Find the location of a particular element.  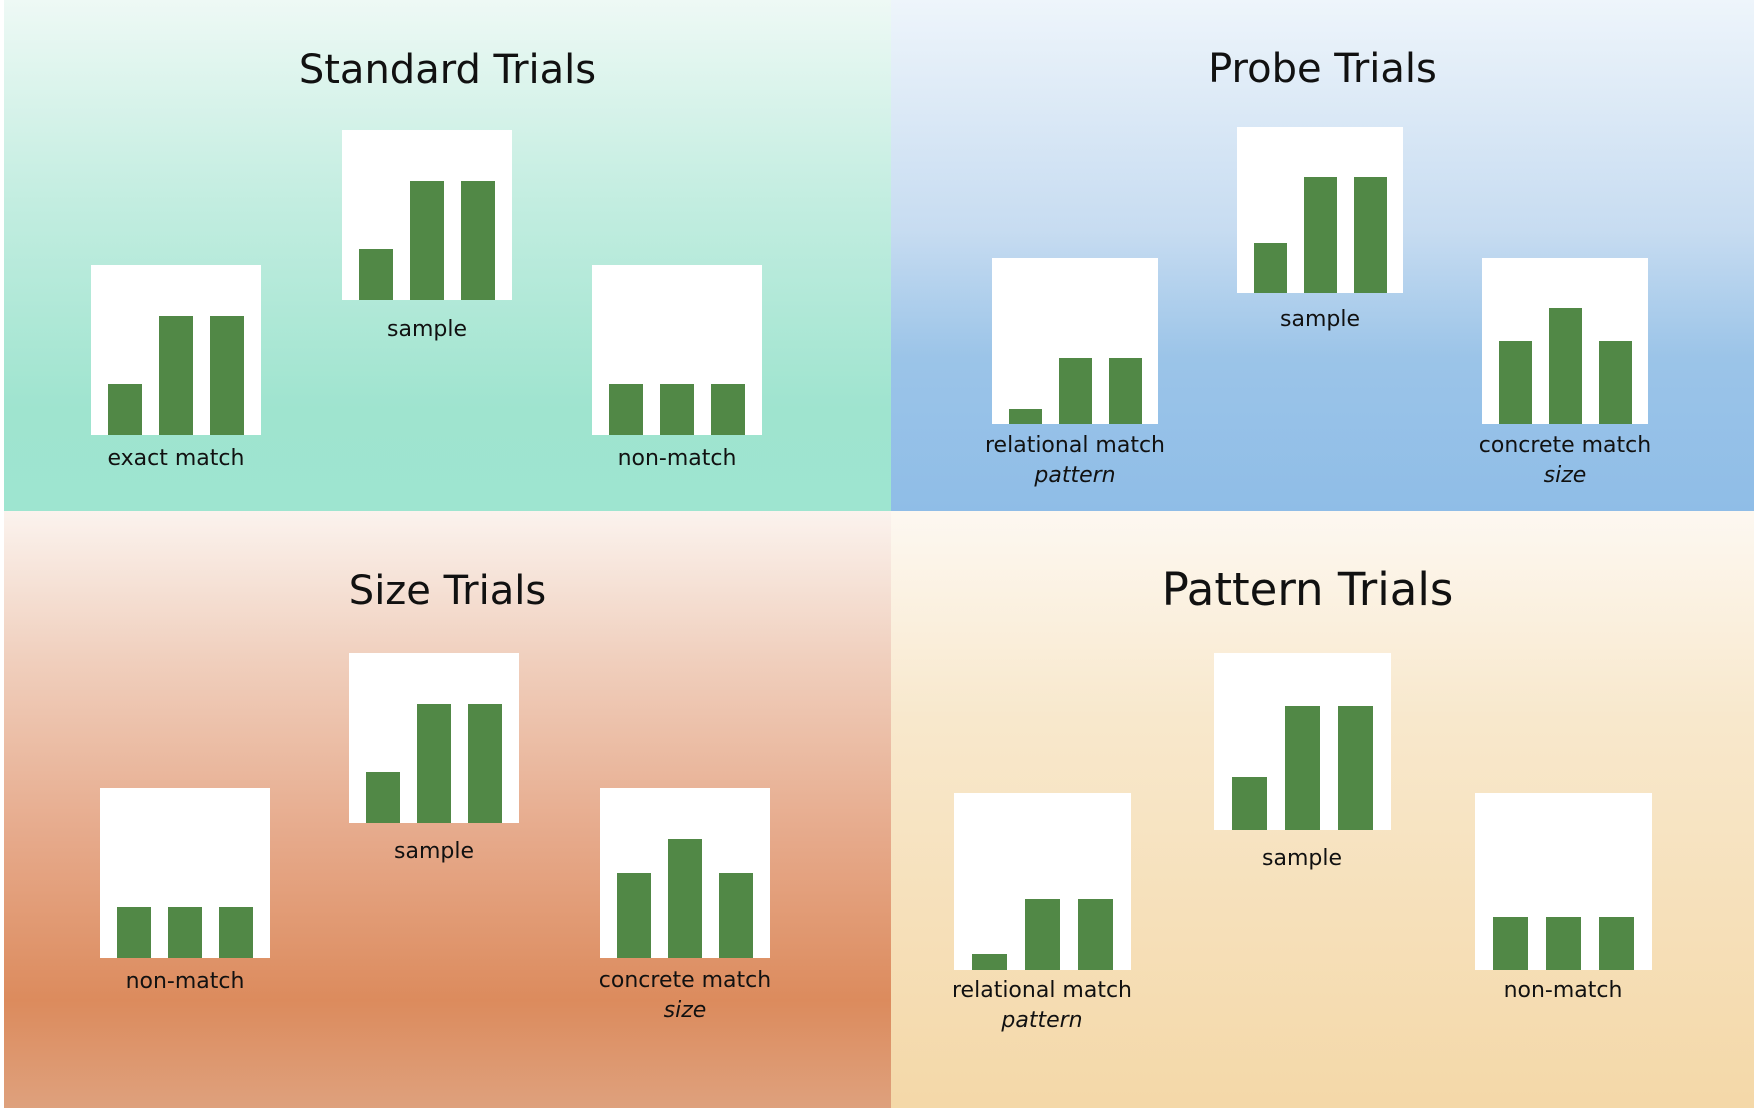

pattern-trials-title: Pattern Trials is located at coordinates (1307, 589).